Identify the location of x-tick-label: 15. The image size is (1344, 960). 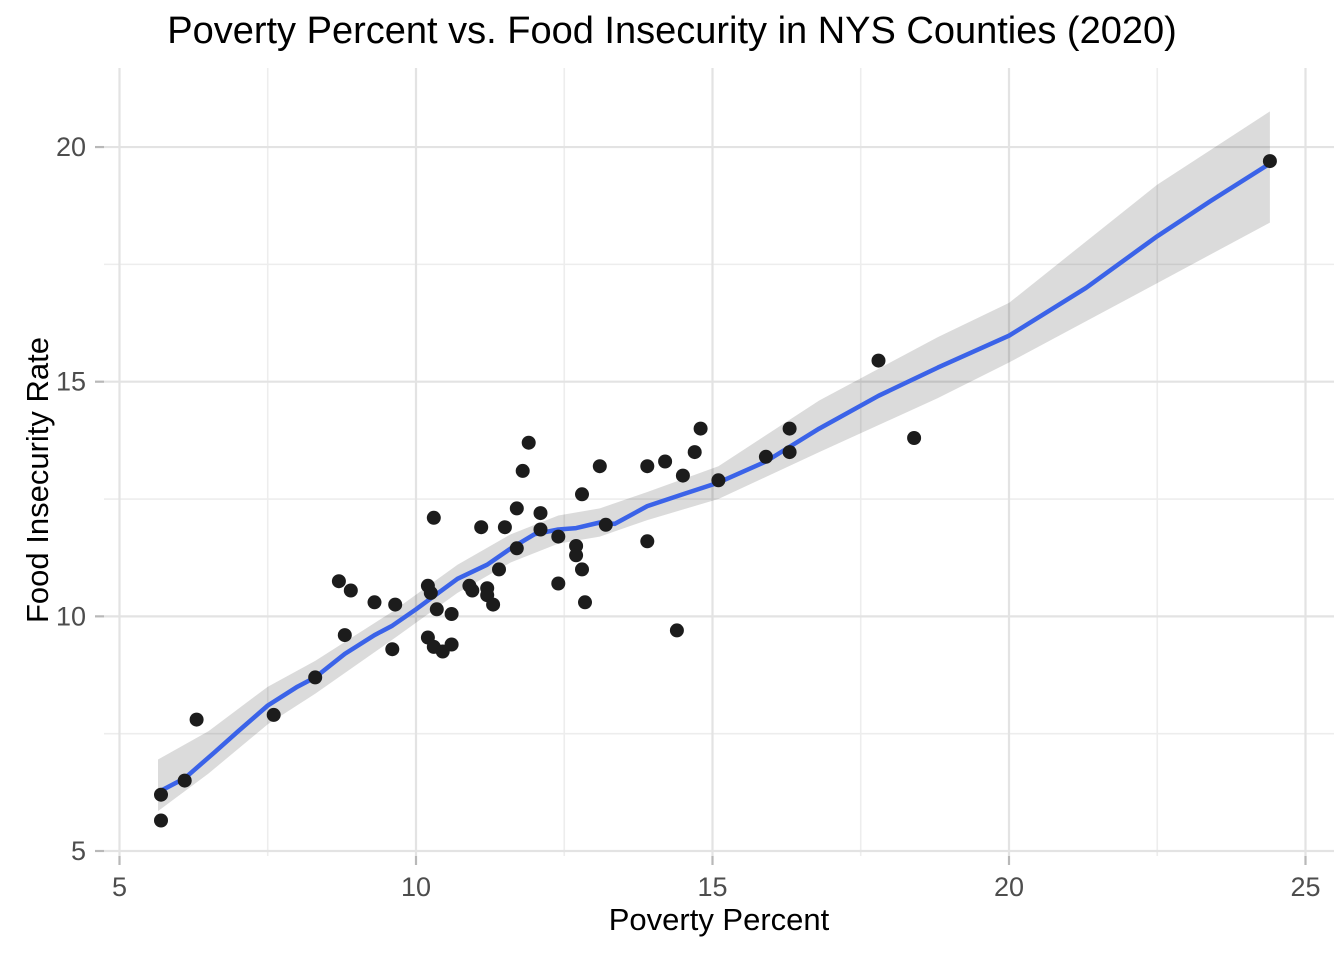
(712, 887).